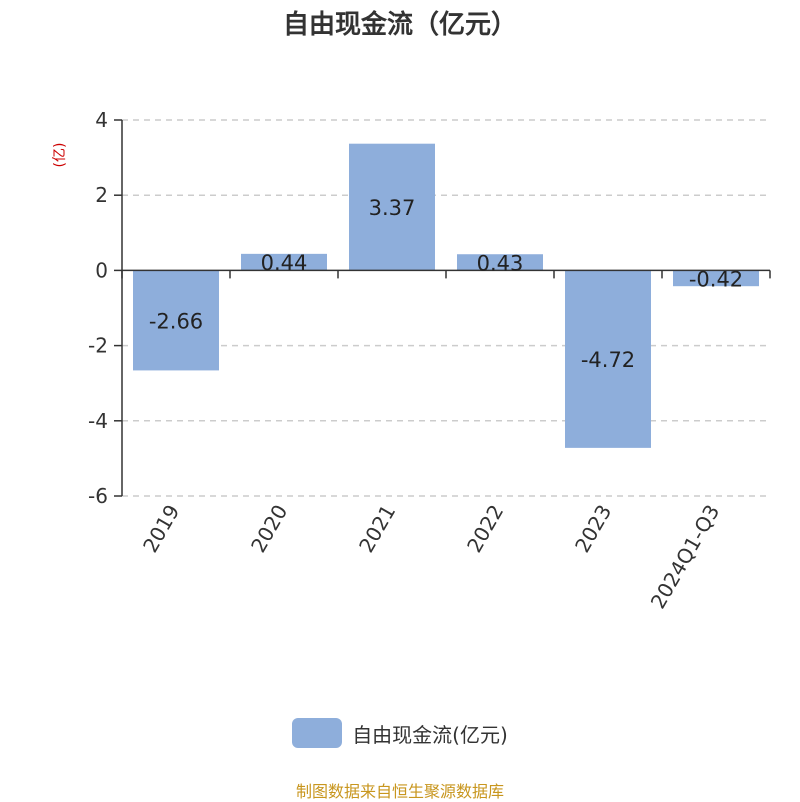  What do you see at coordinates (98, 421) in the screenshot?
I see `y-tick-label: -4` at bounding box center [98, 421].